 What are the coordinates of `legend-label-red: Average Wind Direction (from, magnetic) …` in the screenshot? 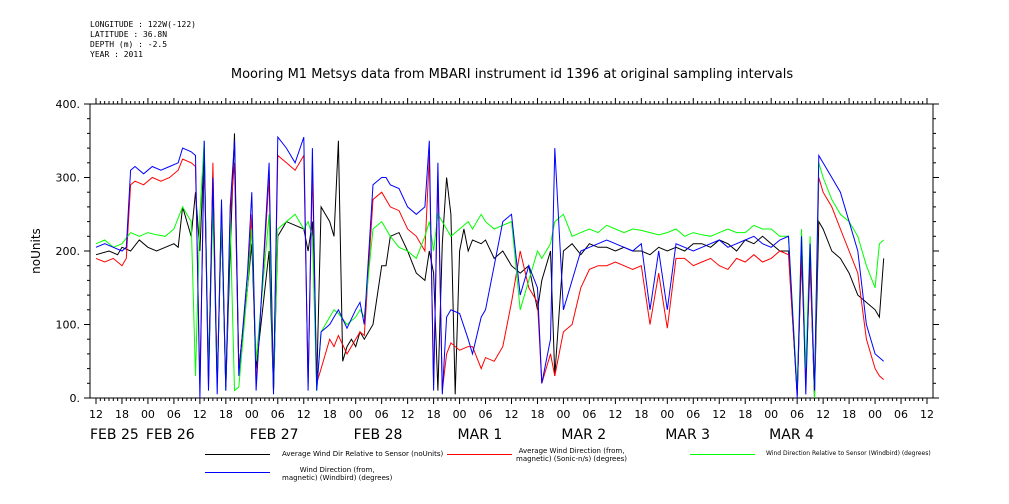 It's located at (572, 455).